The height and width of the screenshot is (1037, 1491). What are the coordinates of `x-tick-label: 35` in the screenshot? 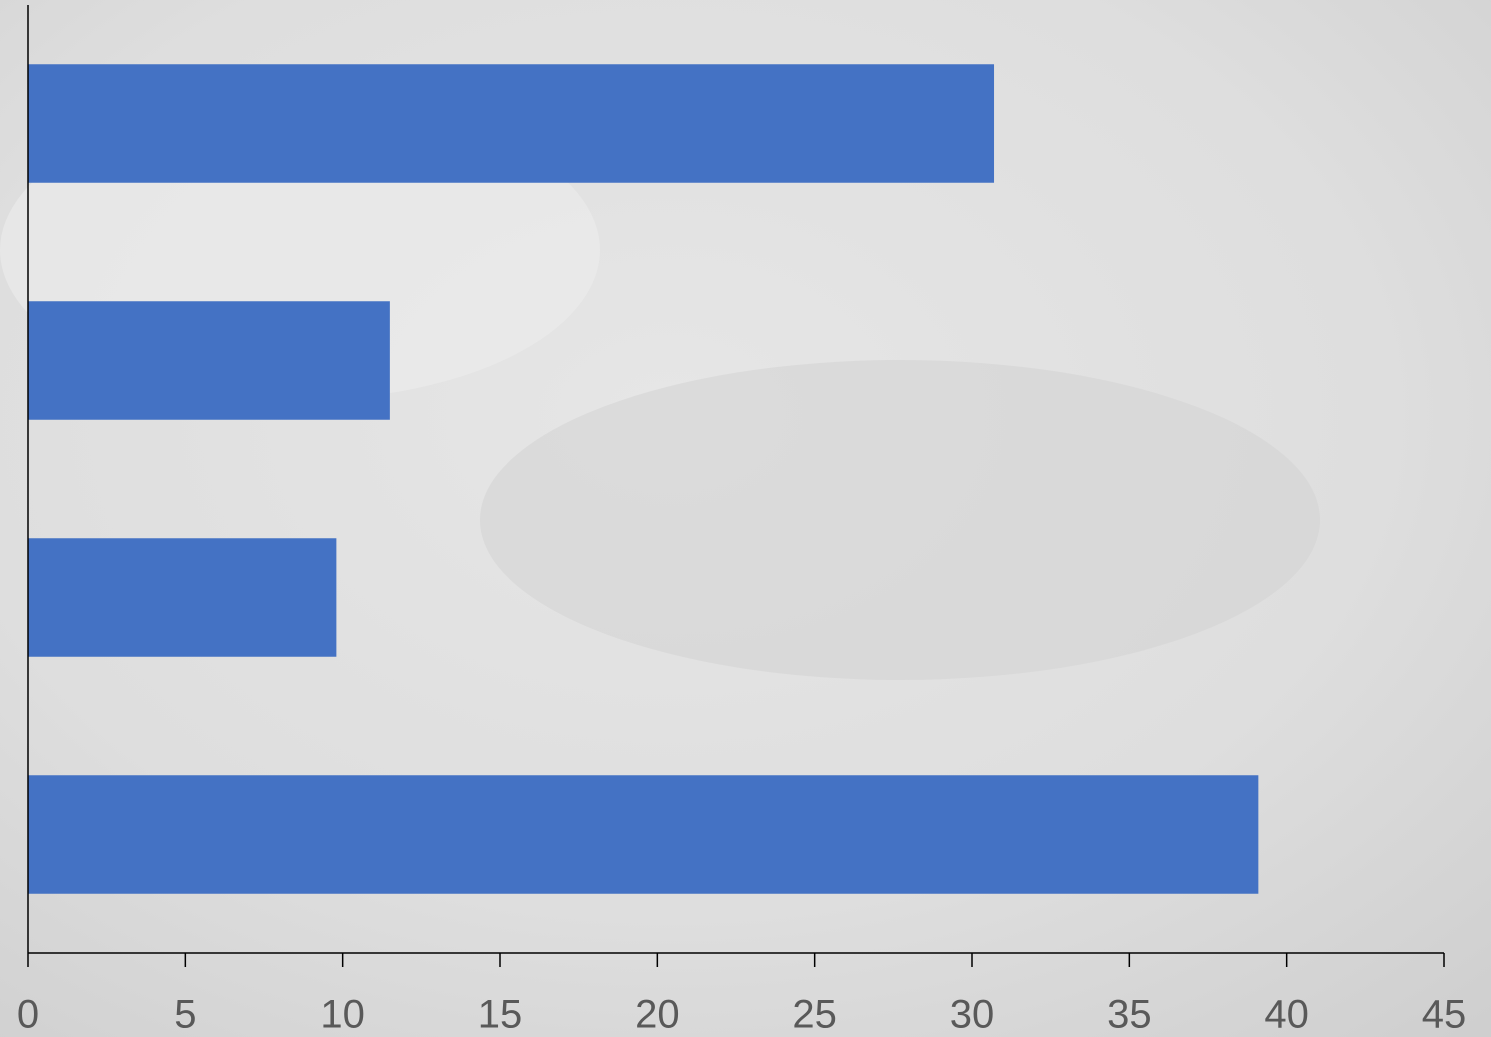 It's located at (1129, 1015).